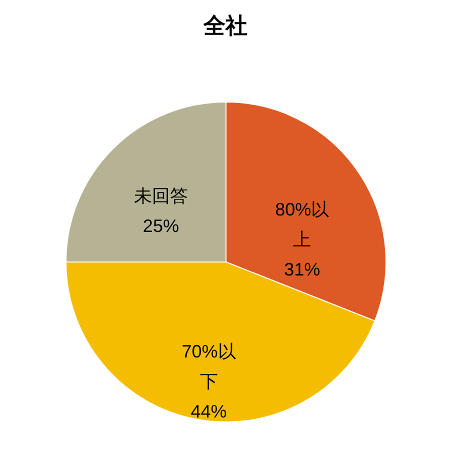 Image resolution: width=451 pixels, height=474 pixels. I want to click on data-label: 44%, so click(208, 411).